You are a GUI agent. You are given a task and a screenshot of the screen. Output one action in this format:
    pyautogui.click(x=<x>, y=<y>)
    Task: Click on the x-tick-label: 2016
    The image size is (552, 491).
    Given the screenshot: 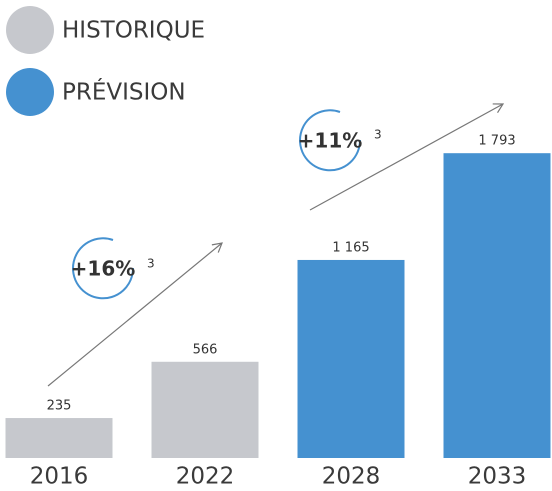 What is the action you would take?
    pyautogui.click(x=59, y=477)
    